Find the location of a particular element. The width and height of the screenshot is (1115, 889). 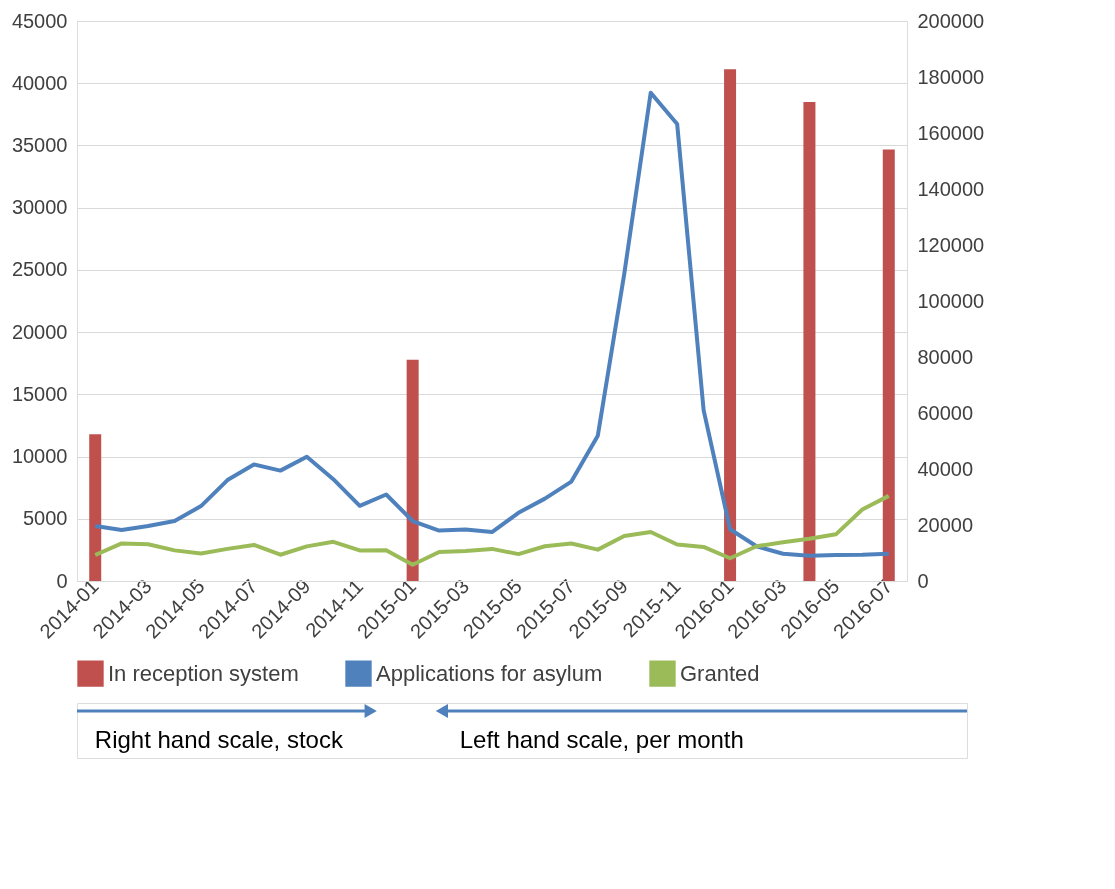

y-tick-label: 10000 is located at coordinates (39, 456).